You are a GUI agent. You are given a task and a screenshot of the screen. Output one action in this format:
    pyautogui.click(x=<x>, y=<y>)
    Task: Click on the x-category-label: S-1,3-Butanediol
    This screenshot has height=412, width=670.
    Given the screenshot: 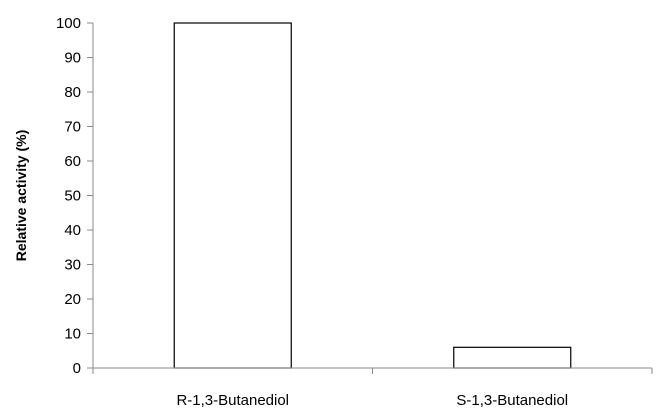 What is the action you would take?
    pyautogui.click(x=512, y=400)
    